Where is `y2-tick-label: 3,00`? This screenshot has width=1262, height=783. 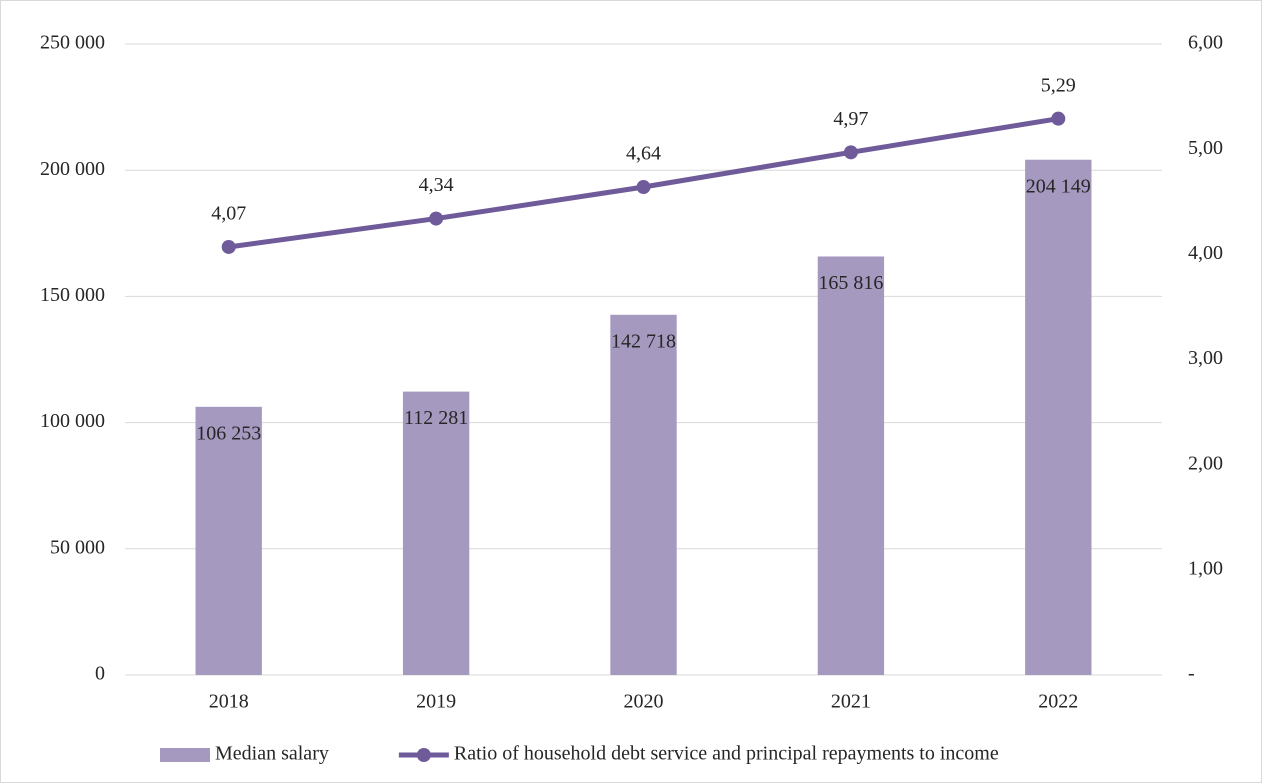
y2-tick-label: 3,00 is located at coordinates (1205, 358).